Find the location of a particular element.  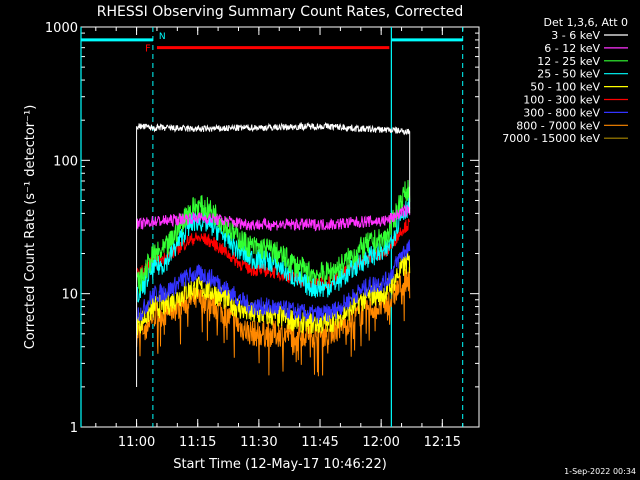

y-tick-label: 100 is located at coordinates (65, 161).